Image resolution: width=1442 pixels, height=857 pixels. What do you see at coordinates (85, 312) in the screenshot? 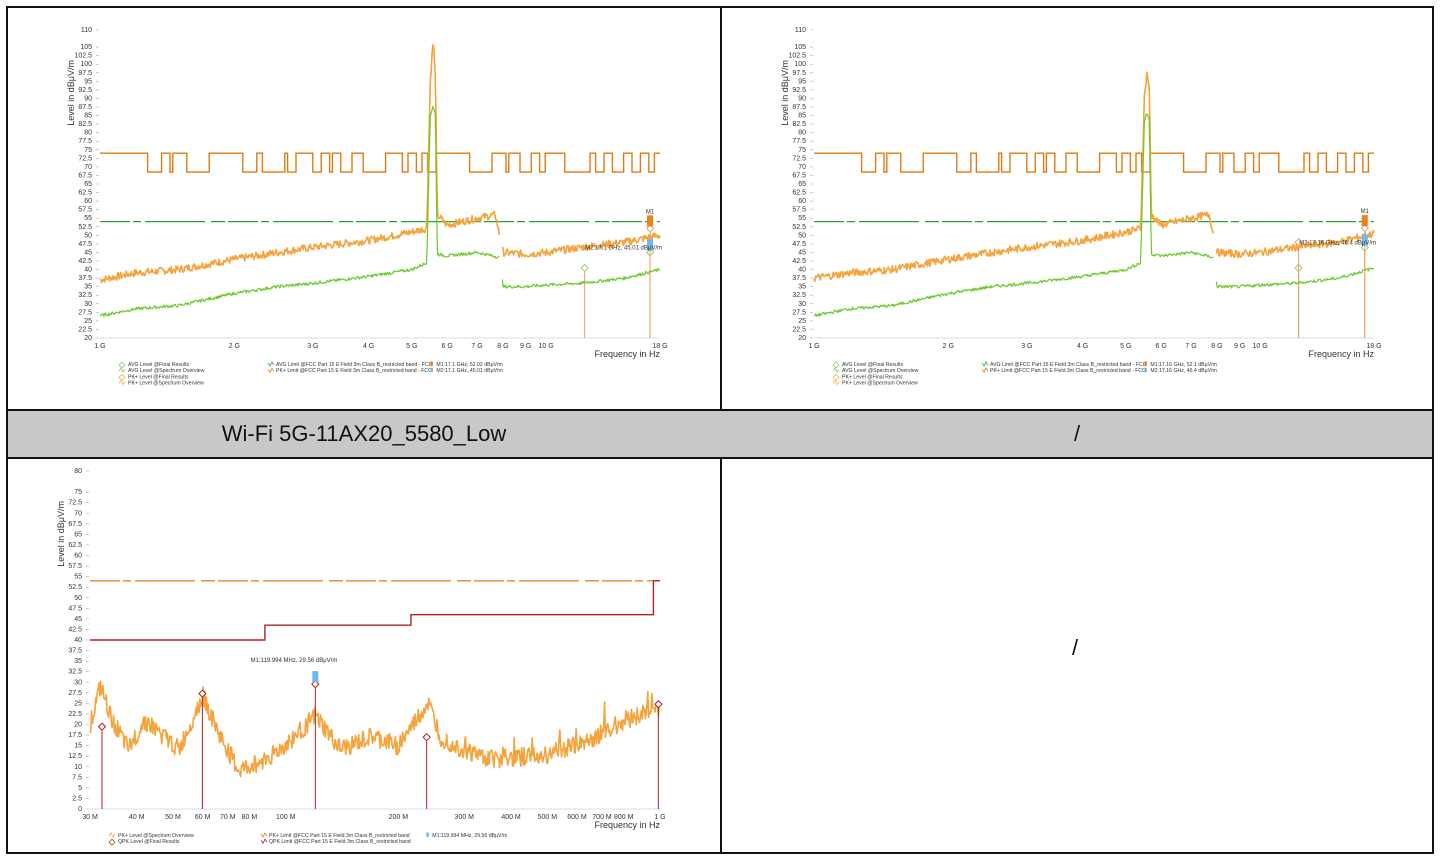
I see `y-tick-label: 27.5` at bounding box center [85, 312].